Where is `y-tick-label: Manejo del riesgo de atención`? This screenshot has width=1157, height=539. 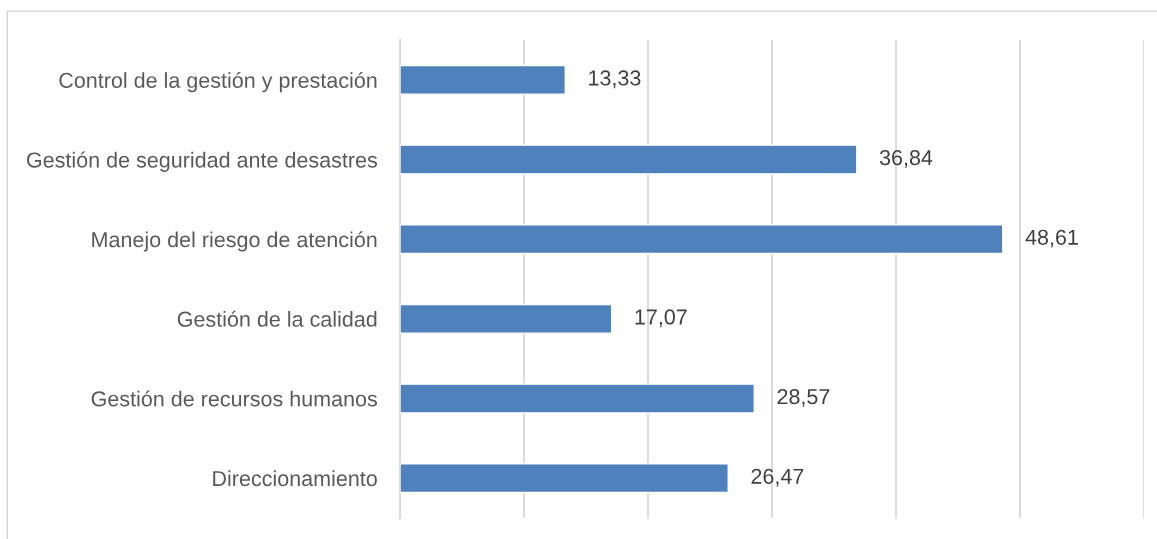 y-tick-label: Manejo del riesgo de atención is located at coordinates (234, 241).